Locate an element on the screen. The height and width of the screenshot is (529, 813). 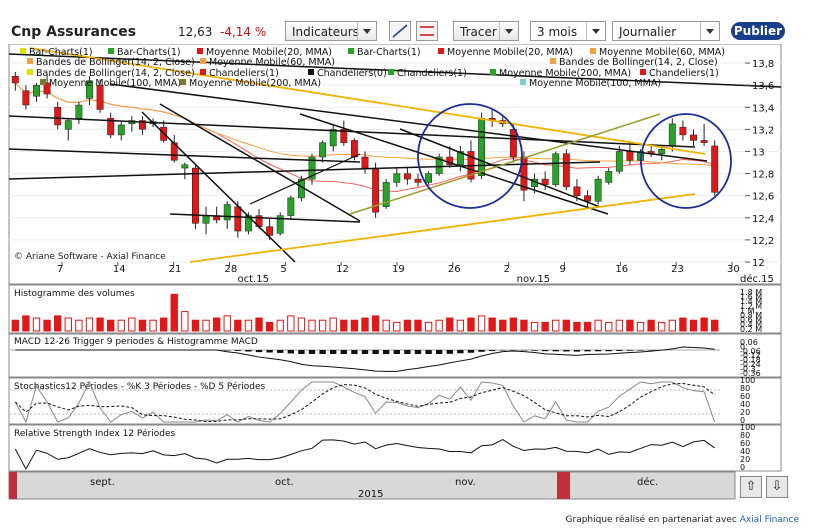
macd-line is located at coordinates (365, 359).